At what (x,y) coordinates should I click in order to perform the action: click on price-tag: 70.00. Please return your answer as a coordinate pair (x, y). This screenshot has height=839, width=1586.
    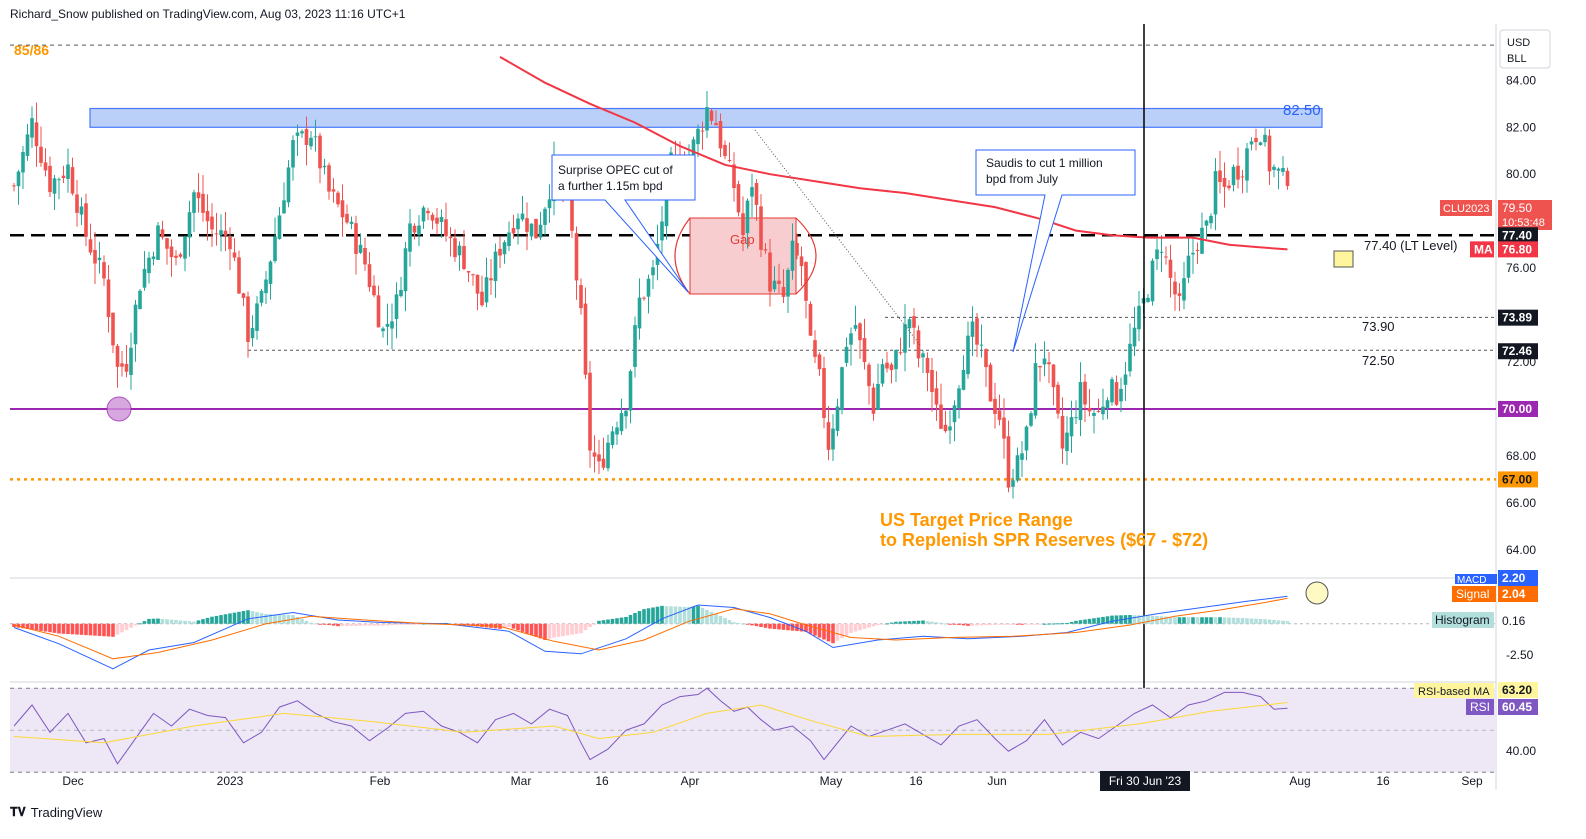
    Looking at the image, I should click on (1517, 409).